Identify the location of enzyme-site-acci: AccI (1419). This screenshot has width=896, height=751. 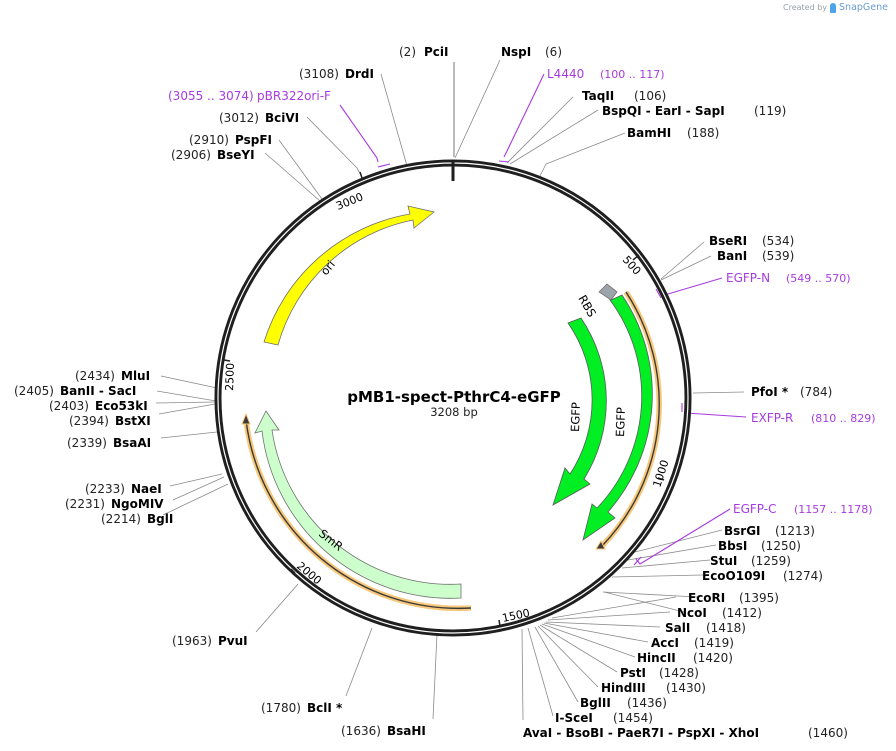
(692, 643).